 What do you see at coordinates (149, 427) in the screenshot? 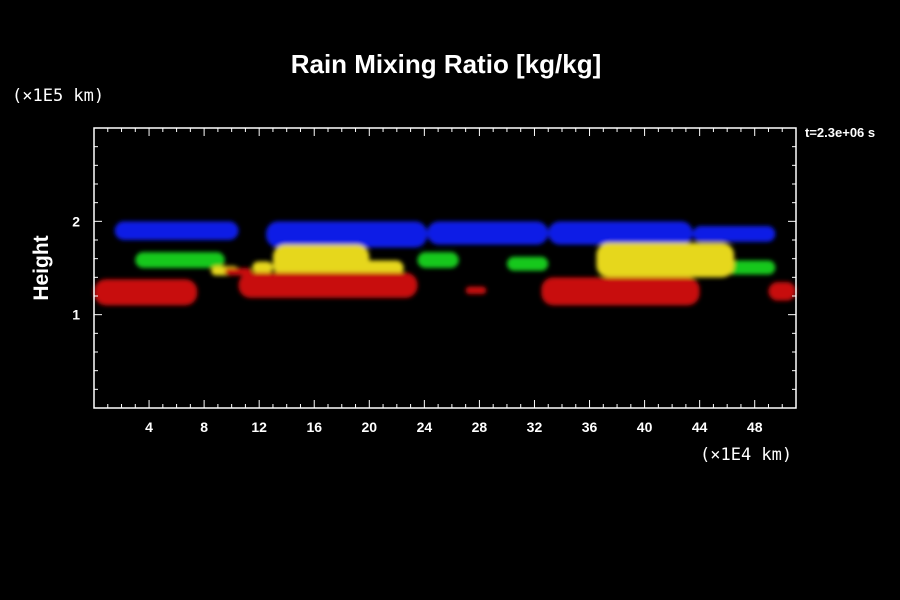
I see `x-tick-label: 4` at bounding box center [149, 427].